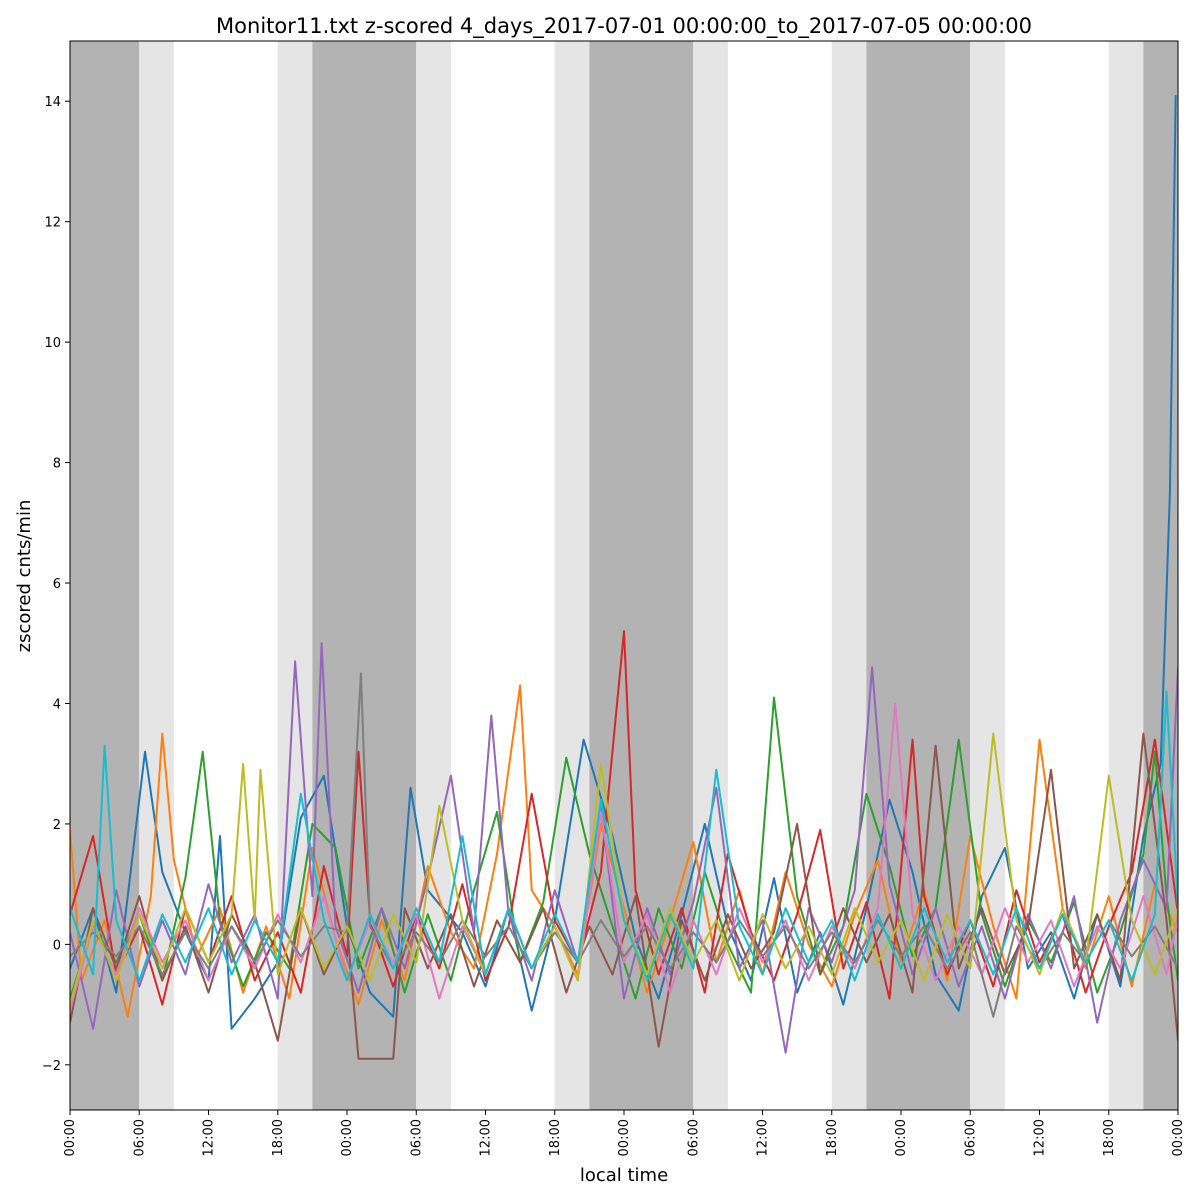 The image size is (1200, 1200). What do you see at coordinates (52, 343) in the screenshot?
I see `y-tick-label: 10` at bounding box center [52, 343].